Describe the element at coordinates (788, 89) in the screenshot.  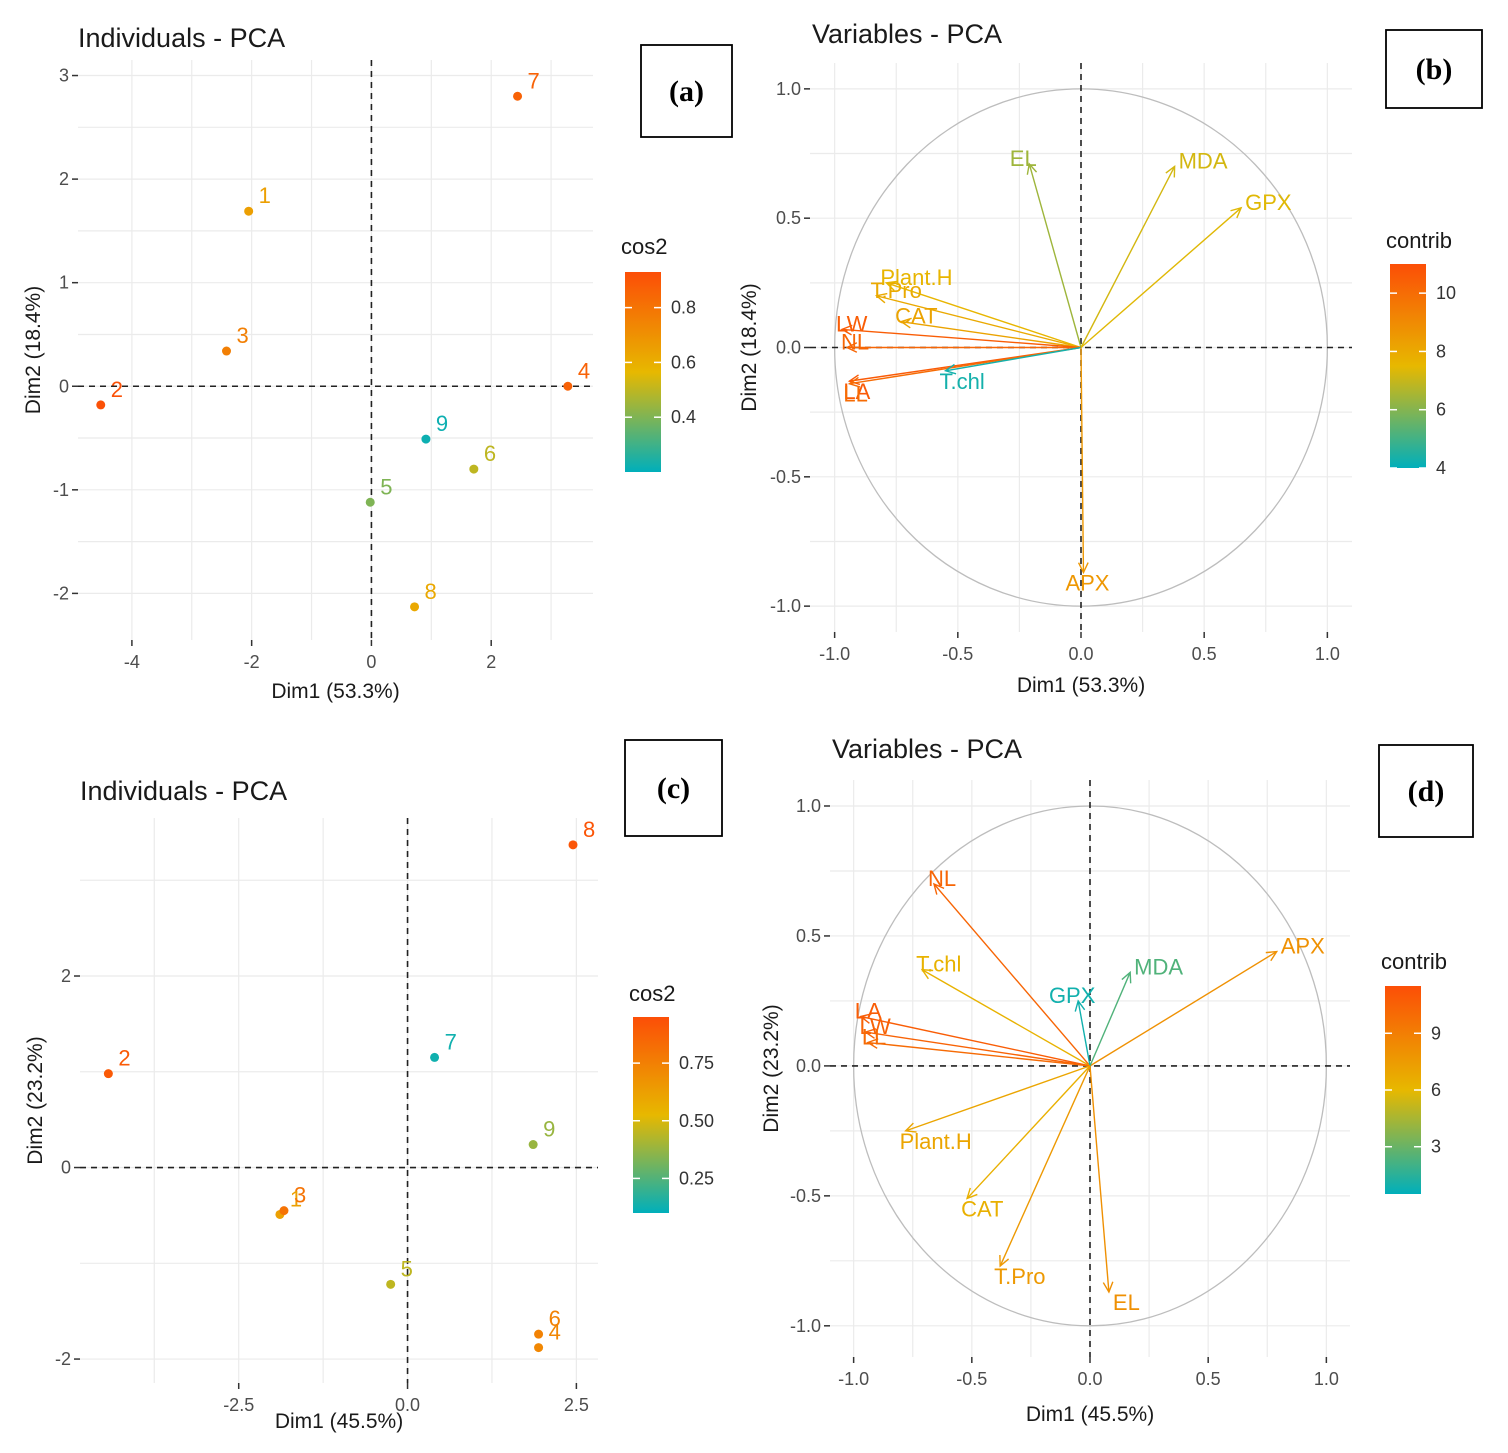
I see `y-tick-label: 1.0` at that location.